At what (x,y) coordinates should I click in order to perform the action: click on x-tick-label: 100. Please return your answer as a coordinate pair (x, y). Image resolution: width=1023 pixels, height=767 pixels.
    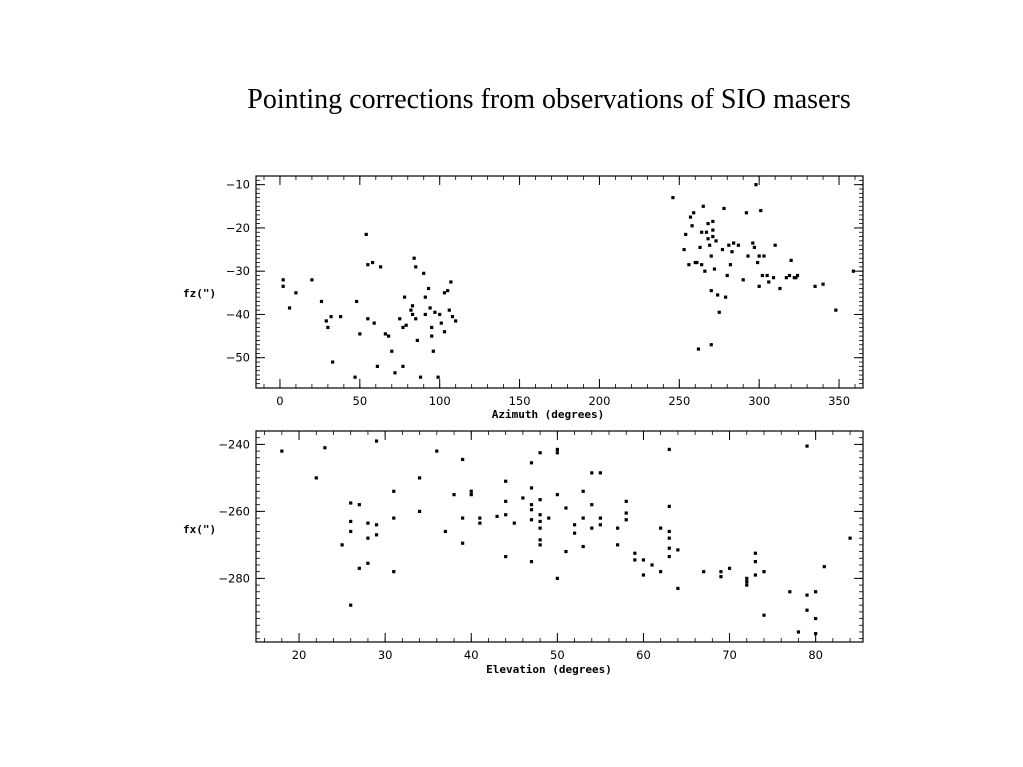
    Looking at the image, I should click on (440, 401).